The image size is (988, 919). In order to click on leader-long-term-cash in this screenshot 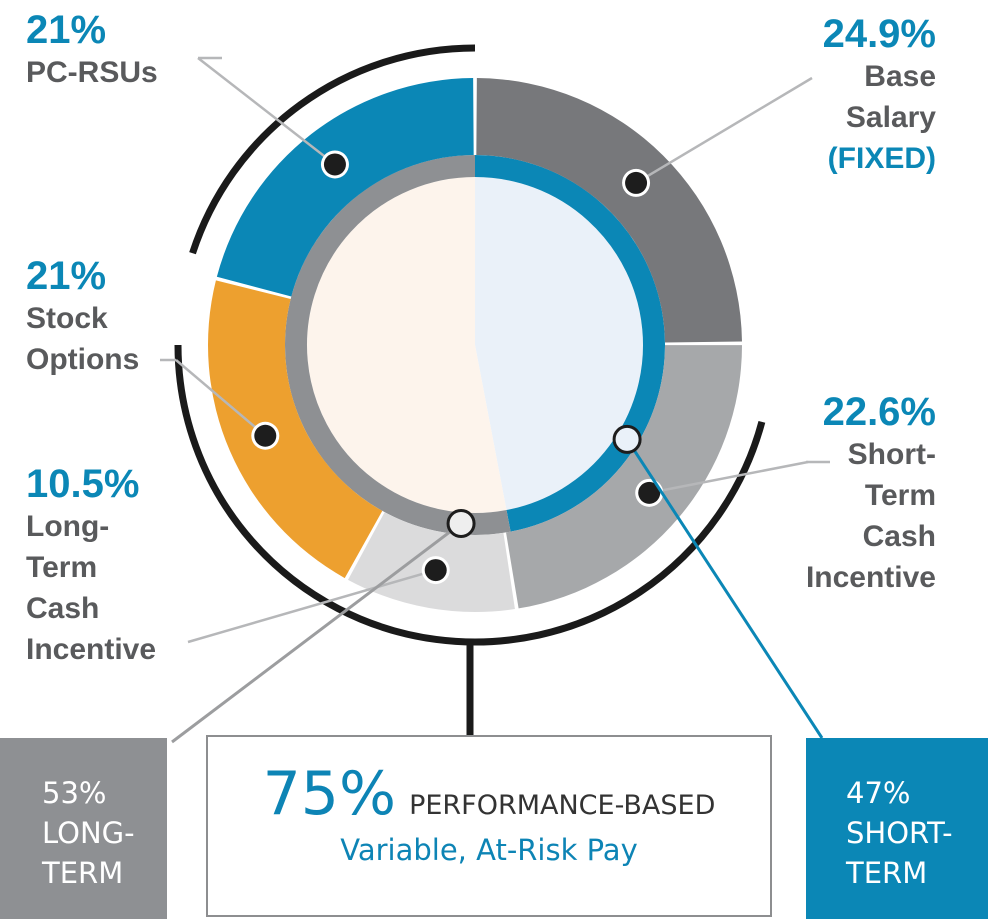, I will do `click(312, 606)`.